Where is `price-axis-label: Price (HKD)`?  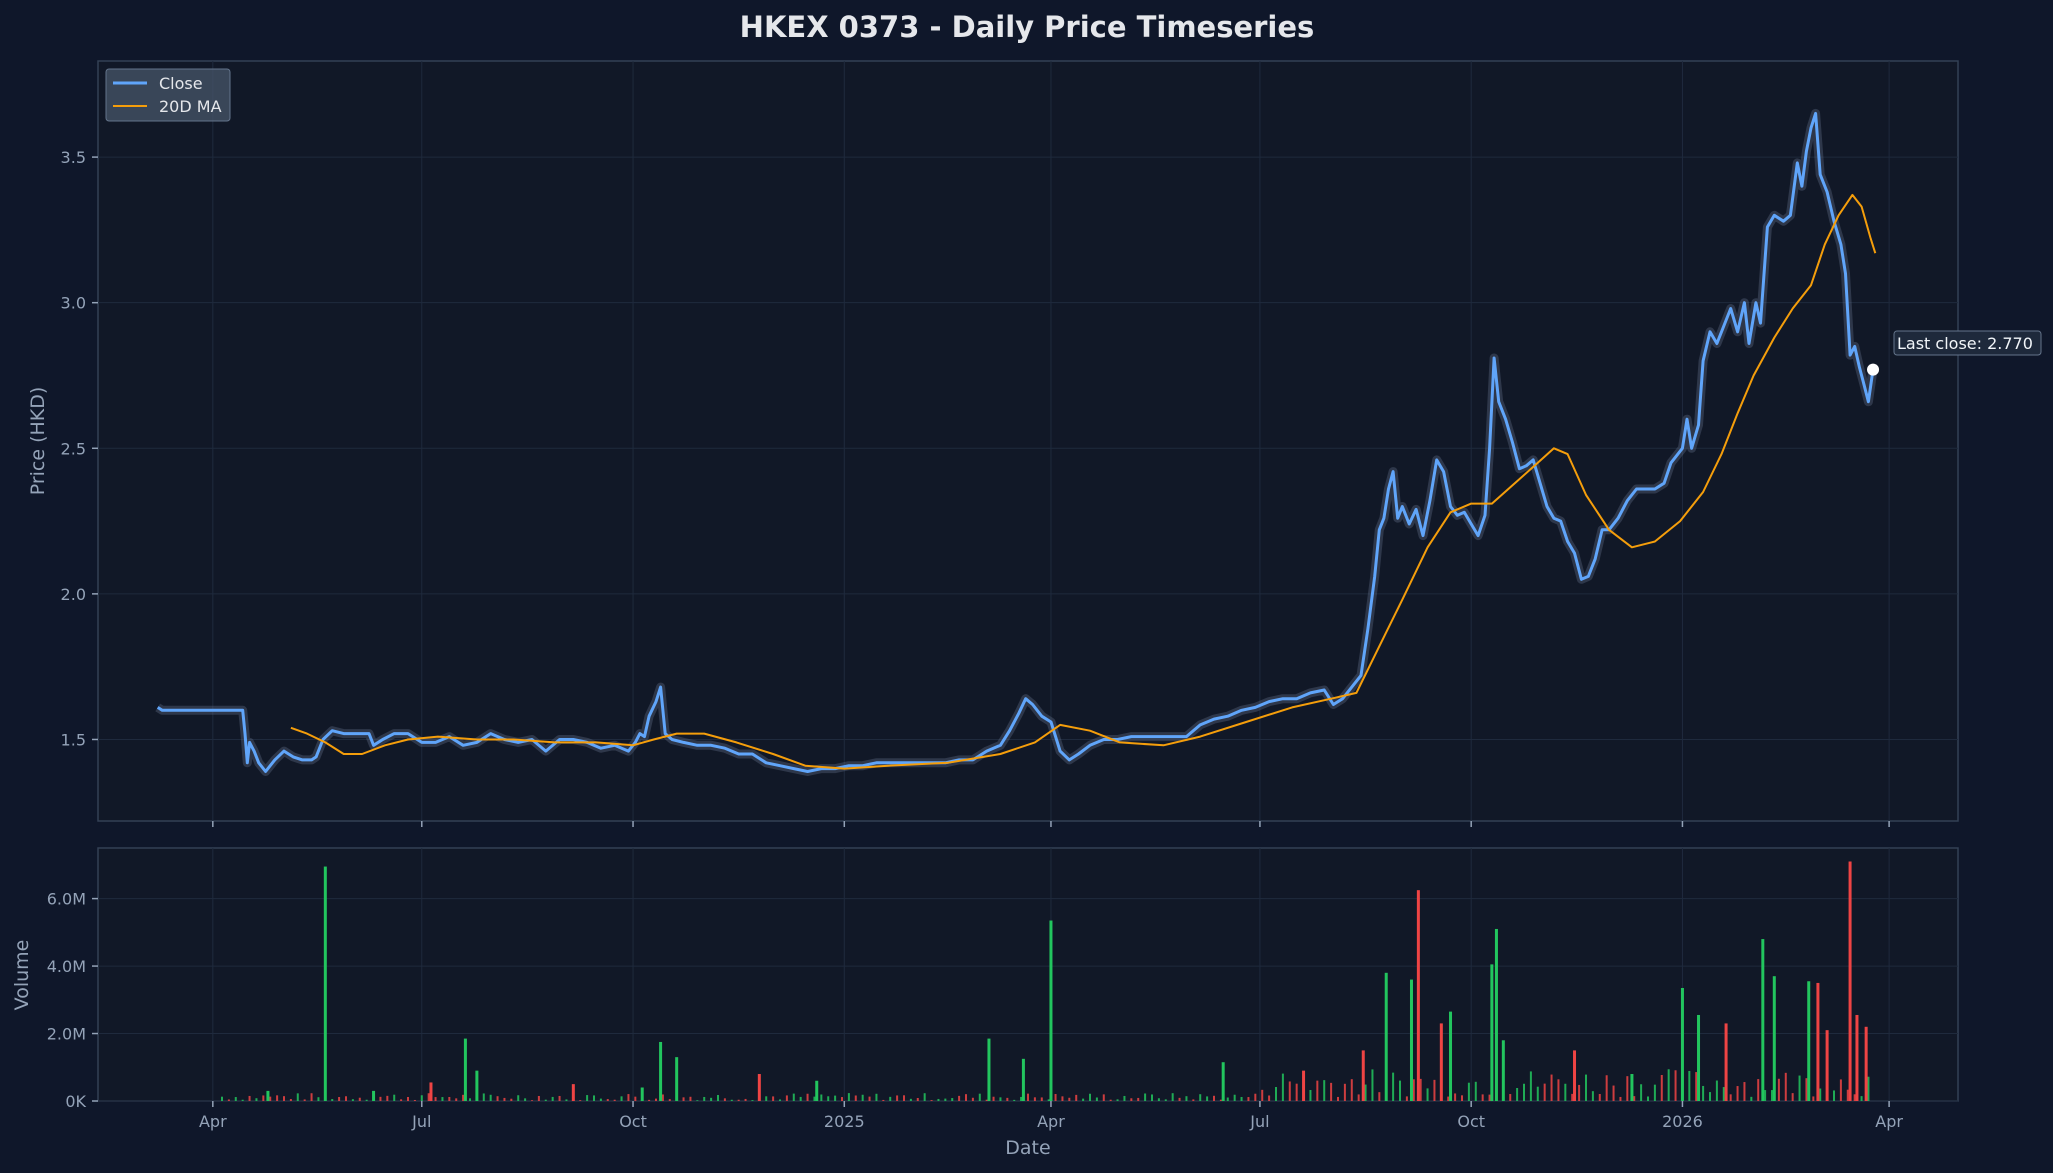
price-axis-label: Price (HKD) is located at coordinates (38, 441).